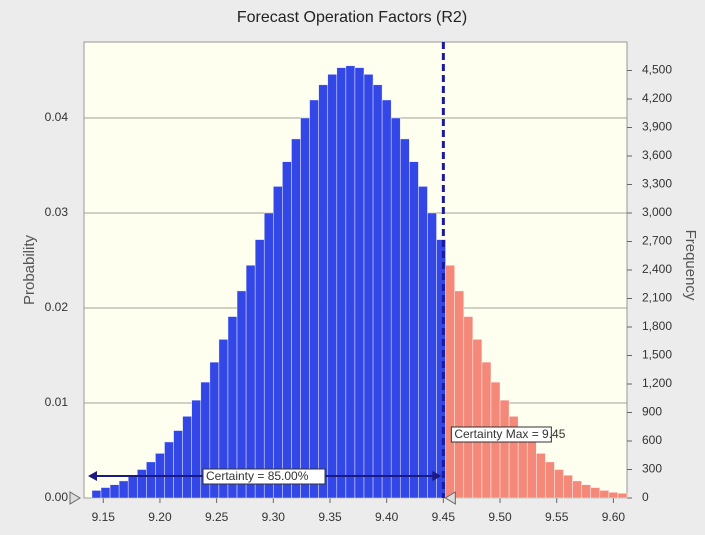 This screenshot has width=705, height=535. What do you see at coordinates (104, 517) in the screenshot?
I see `x-tick-label: 9.15` at bounding box center [104, 517].